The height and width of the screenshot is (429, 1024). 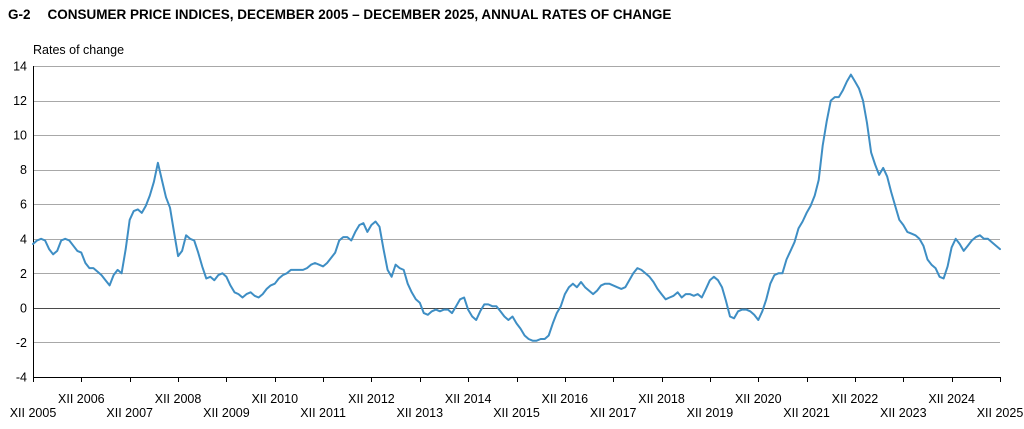 I want to click on y-tick-label: 4, so click(x=23, y=239).